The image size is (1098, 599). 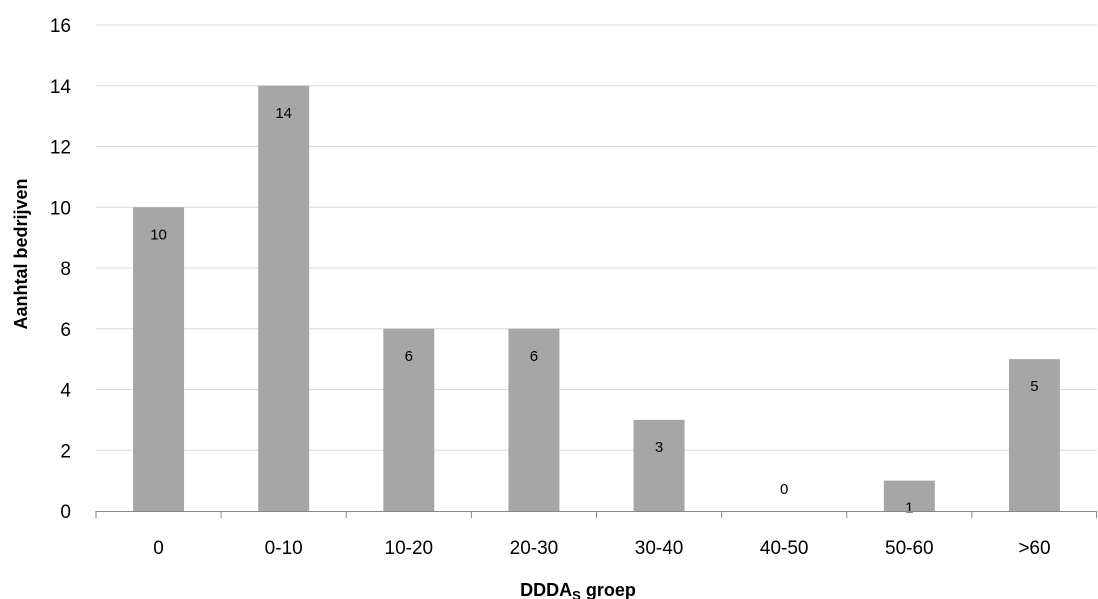 What do you see at coordinates (608, 589) in the screenshot?
I see `x-axis-title-rest: groep` at bounding box center [608, 589].